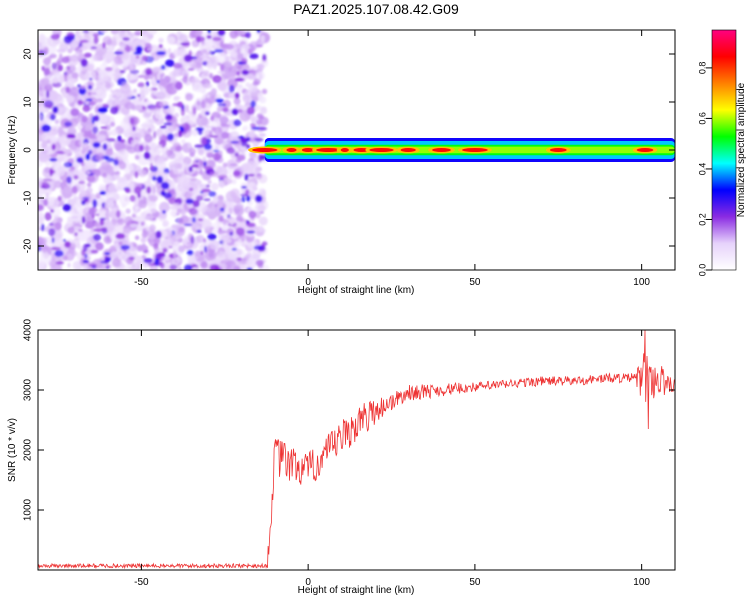 The image size is (750, 600). I want to click on signal-peak, so click(558, 150).